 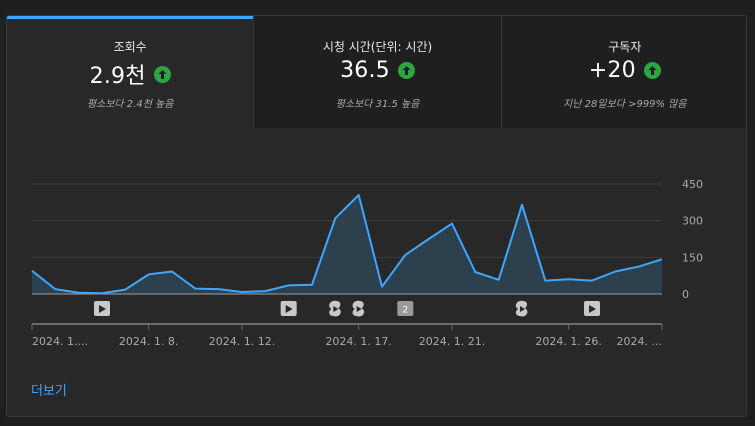 What do you see at coordinates (358, 341) in the screenshot?
I see `x-tick-label: 2024. 1. 17.` at bounding box center [358, 341].